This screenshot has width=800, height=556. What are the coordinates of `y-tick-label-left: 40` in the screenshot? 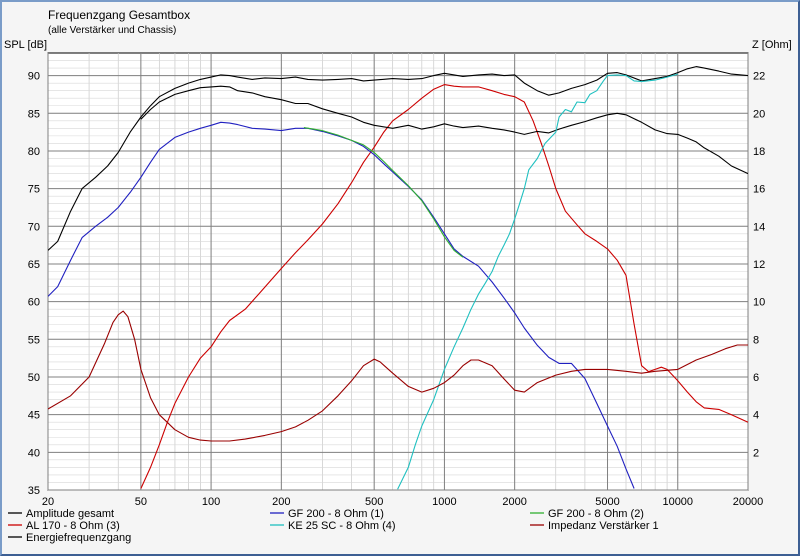 It's located at (34, 453).